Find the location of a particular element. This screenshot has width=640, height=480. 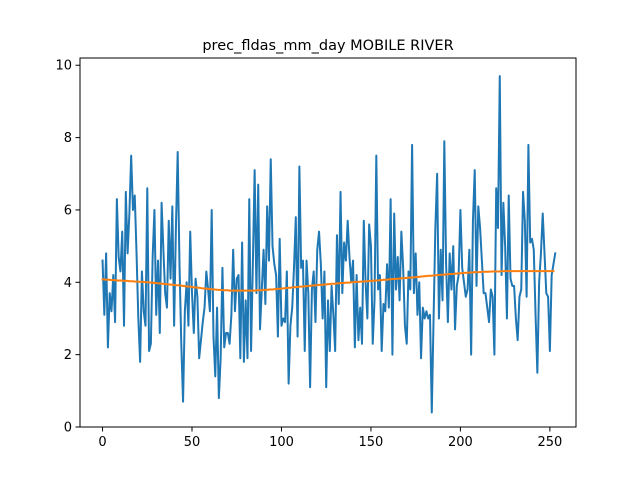

chart-title: prec_fldas_mm_day MOBILE RIVER is located at coordinates (327, 46).